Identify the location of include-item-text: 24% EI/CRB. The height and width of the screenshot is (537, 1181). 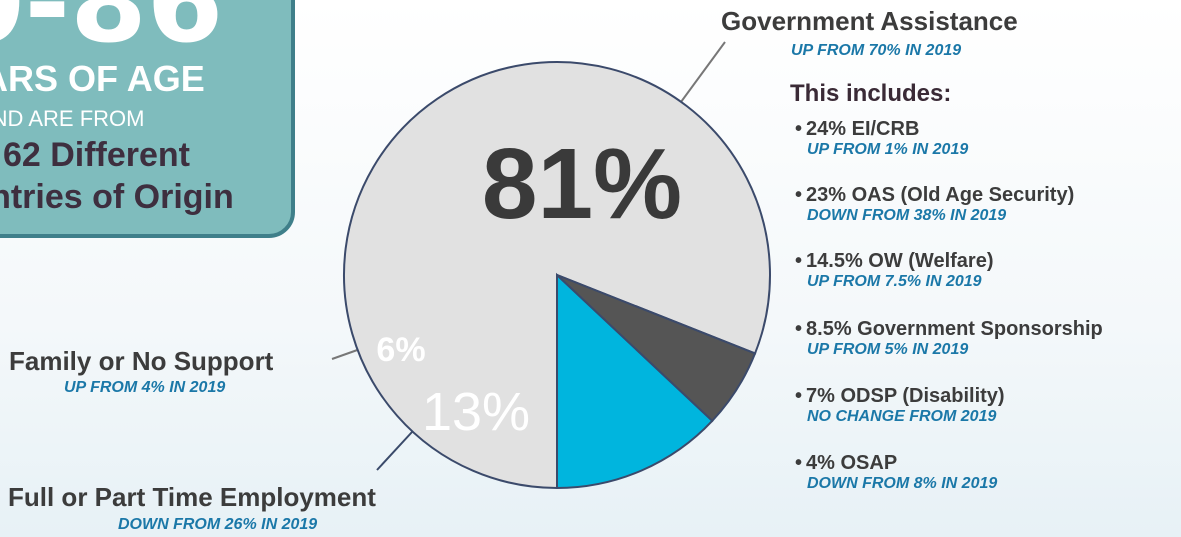
(881, 129).